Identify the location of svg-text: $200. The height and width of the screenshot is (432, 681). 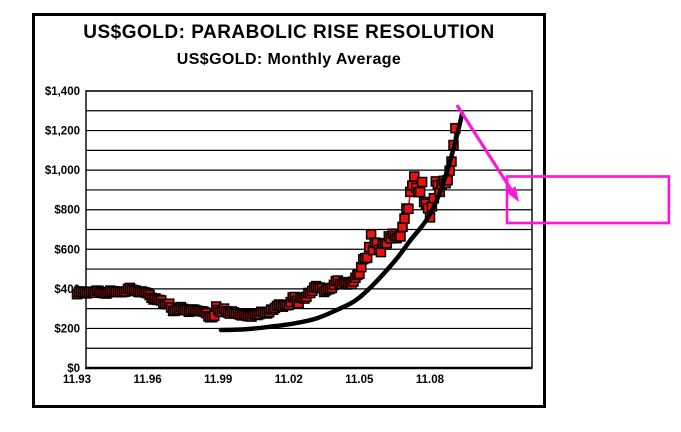
(67, 329).